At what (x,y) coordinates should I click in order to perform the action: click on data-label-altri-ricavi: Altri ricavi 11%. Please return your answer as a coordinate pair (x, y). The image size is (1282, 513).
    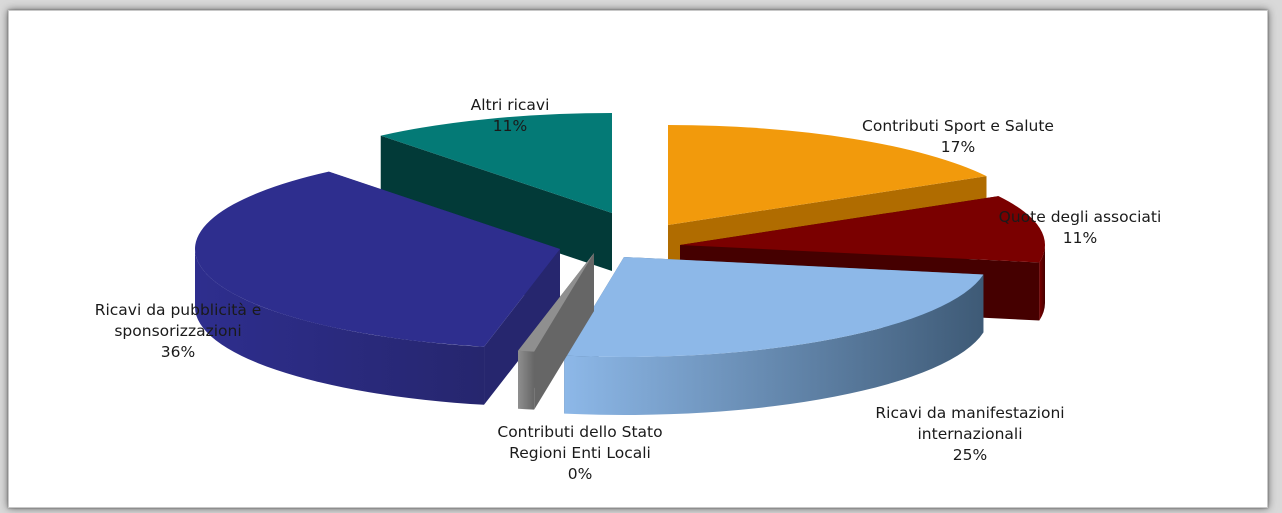
    Looking at the image, I should click on (510, 115).